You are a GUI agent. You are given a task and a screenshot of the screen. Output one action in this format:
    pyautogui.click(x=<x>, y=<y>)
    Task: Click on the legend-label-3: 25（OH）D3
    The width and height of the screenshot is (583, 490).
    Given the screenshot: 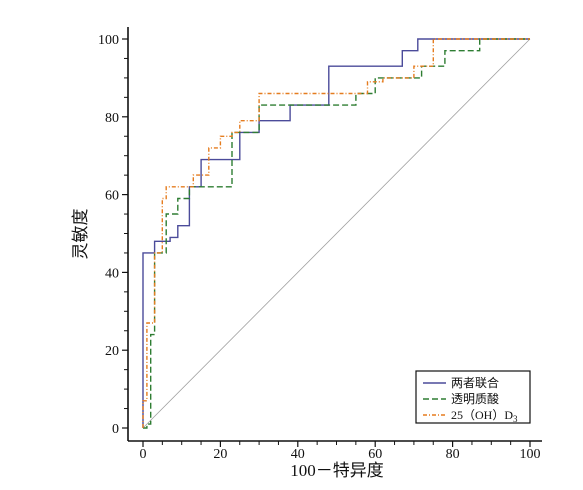 What is the action you would take?
    pyautogui.click(x=484, y=416)
    